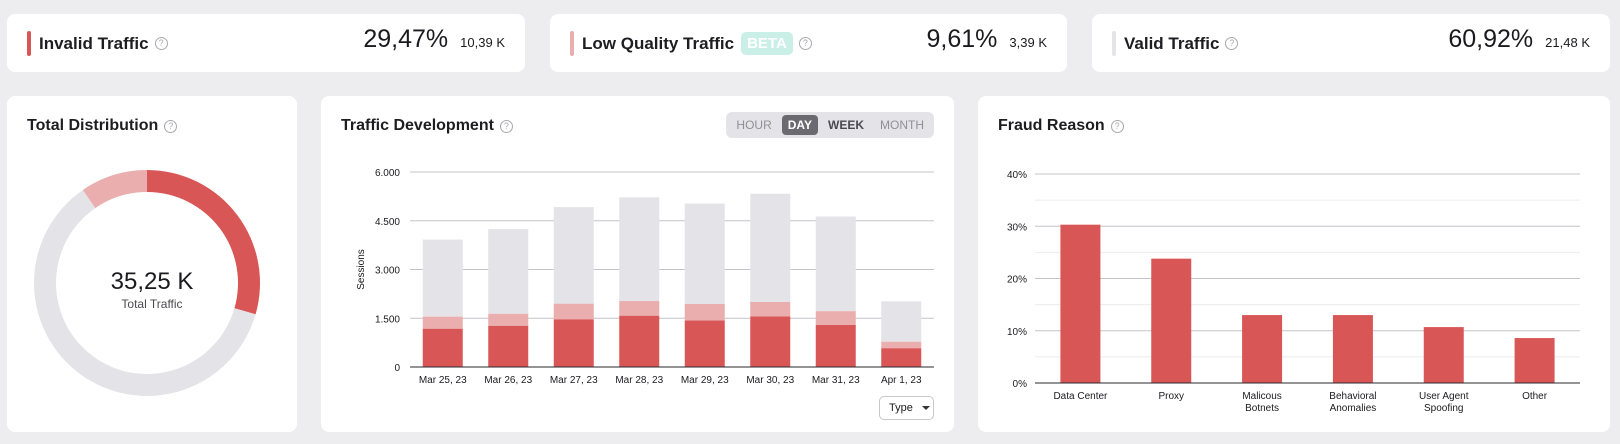 The width and height of the screenshot is (1620, 444). Describe the element at coordinates (361, 269) in the screenshot. I see `y-axis-label: Sessions` at that location.